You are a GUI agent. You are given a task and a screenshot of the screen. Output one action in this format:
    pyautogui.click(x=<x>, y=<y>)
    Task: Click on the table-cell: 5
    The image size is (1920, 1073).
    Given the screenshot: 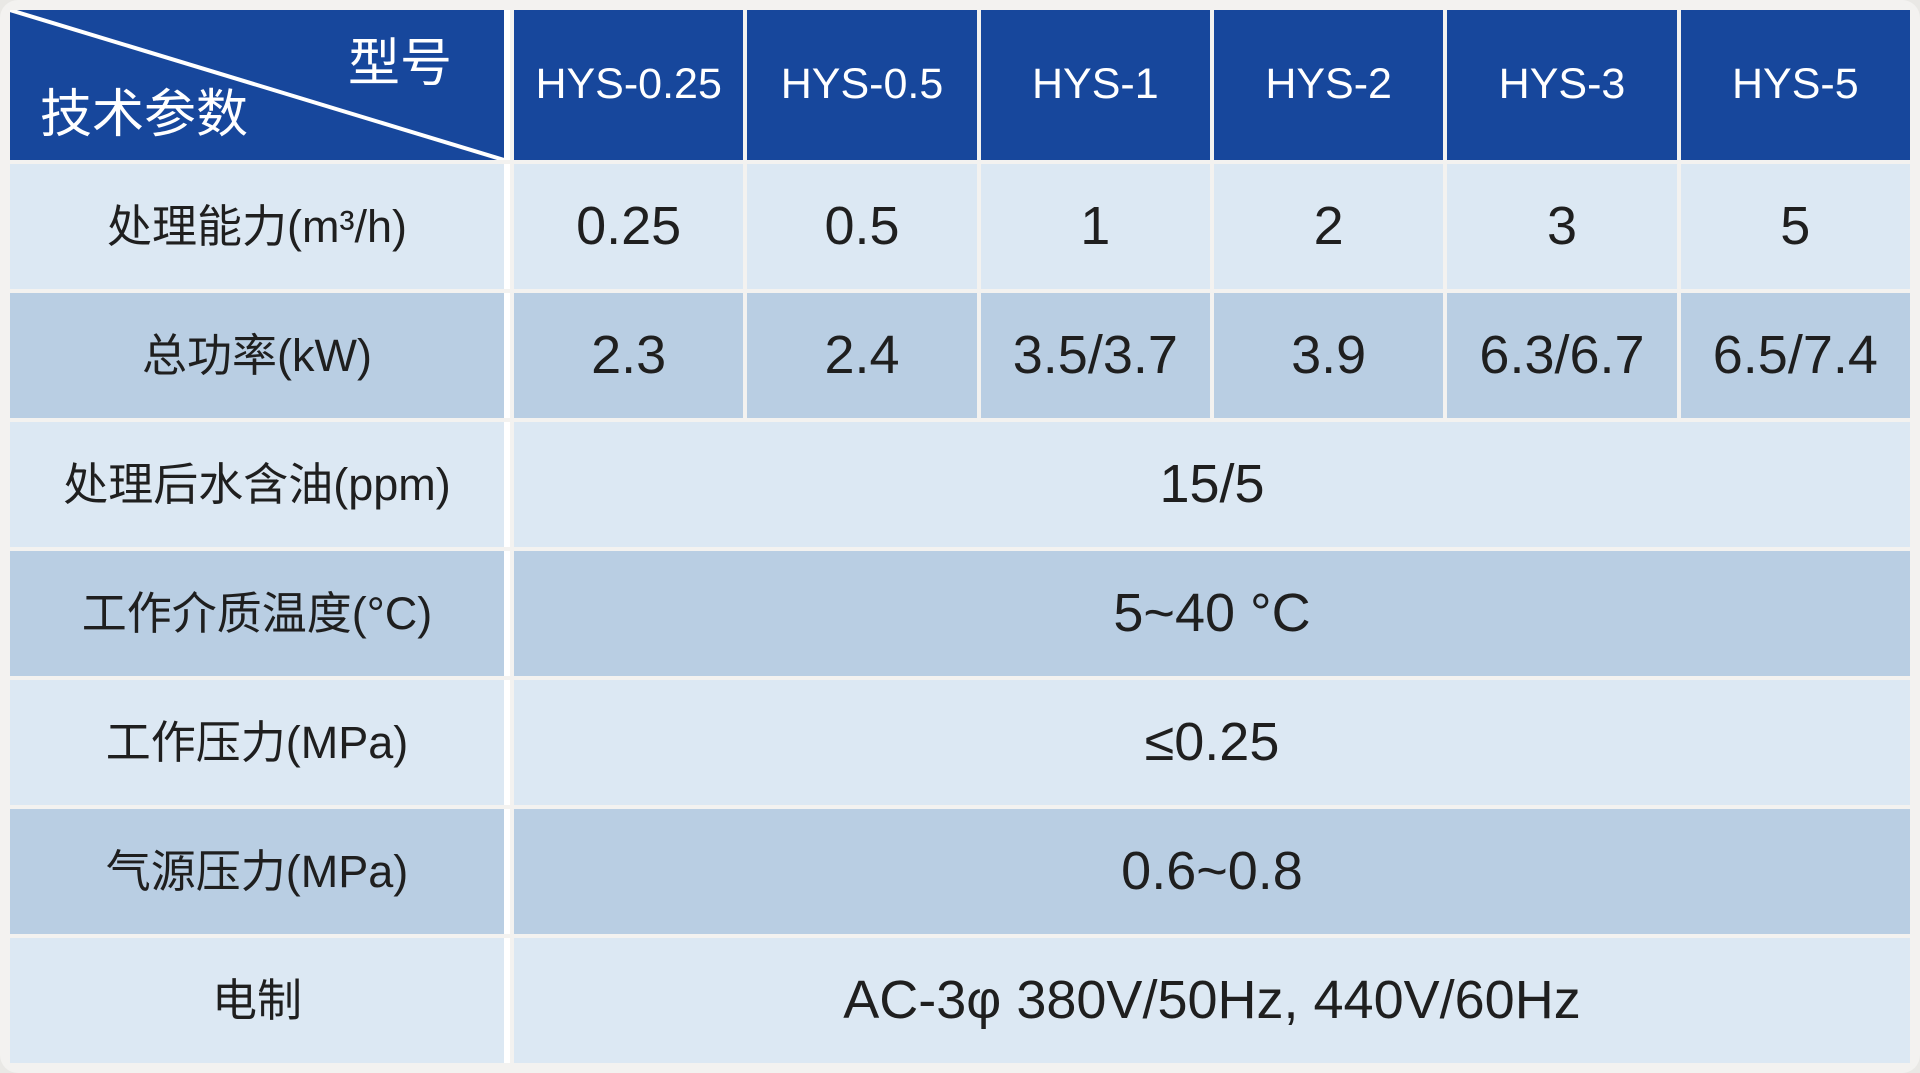 What is the action you would take?
    pyautogui.click(x=1795, y=226)
    